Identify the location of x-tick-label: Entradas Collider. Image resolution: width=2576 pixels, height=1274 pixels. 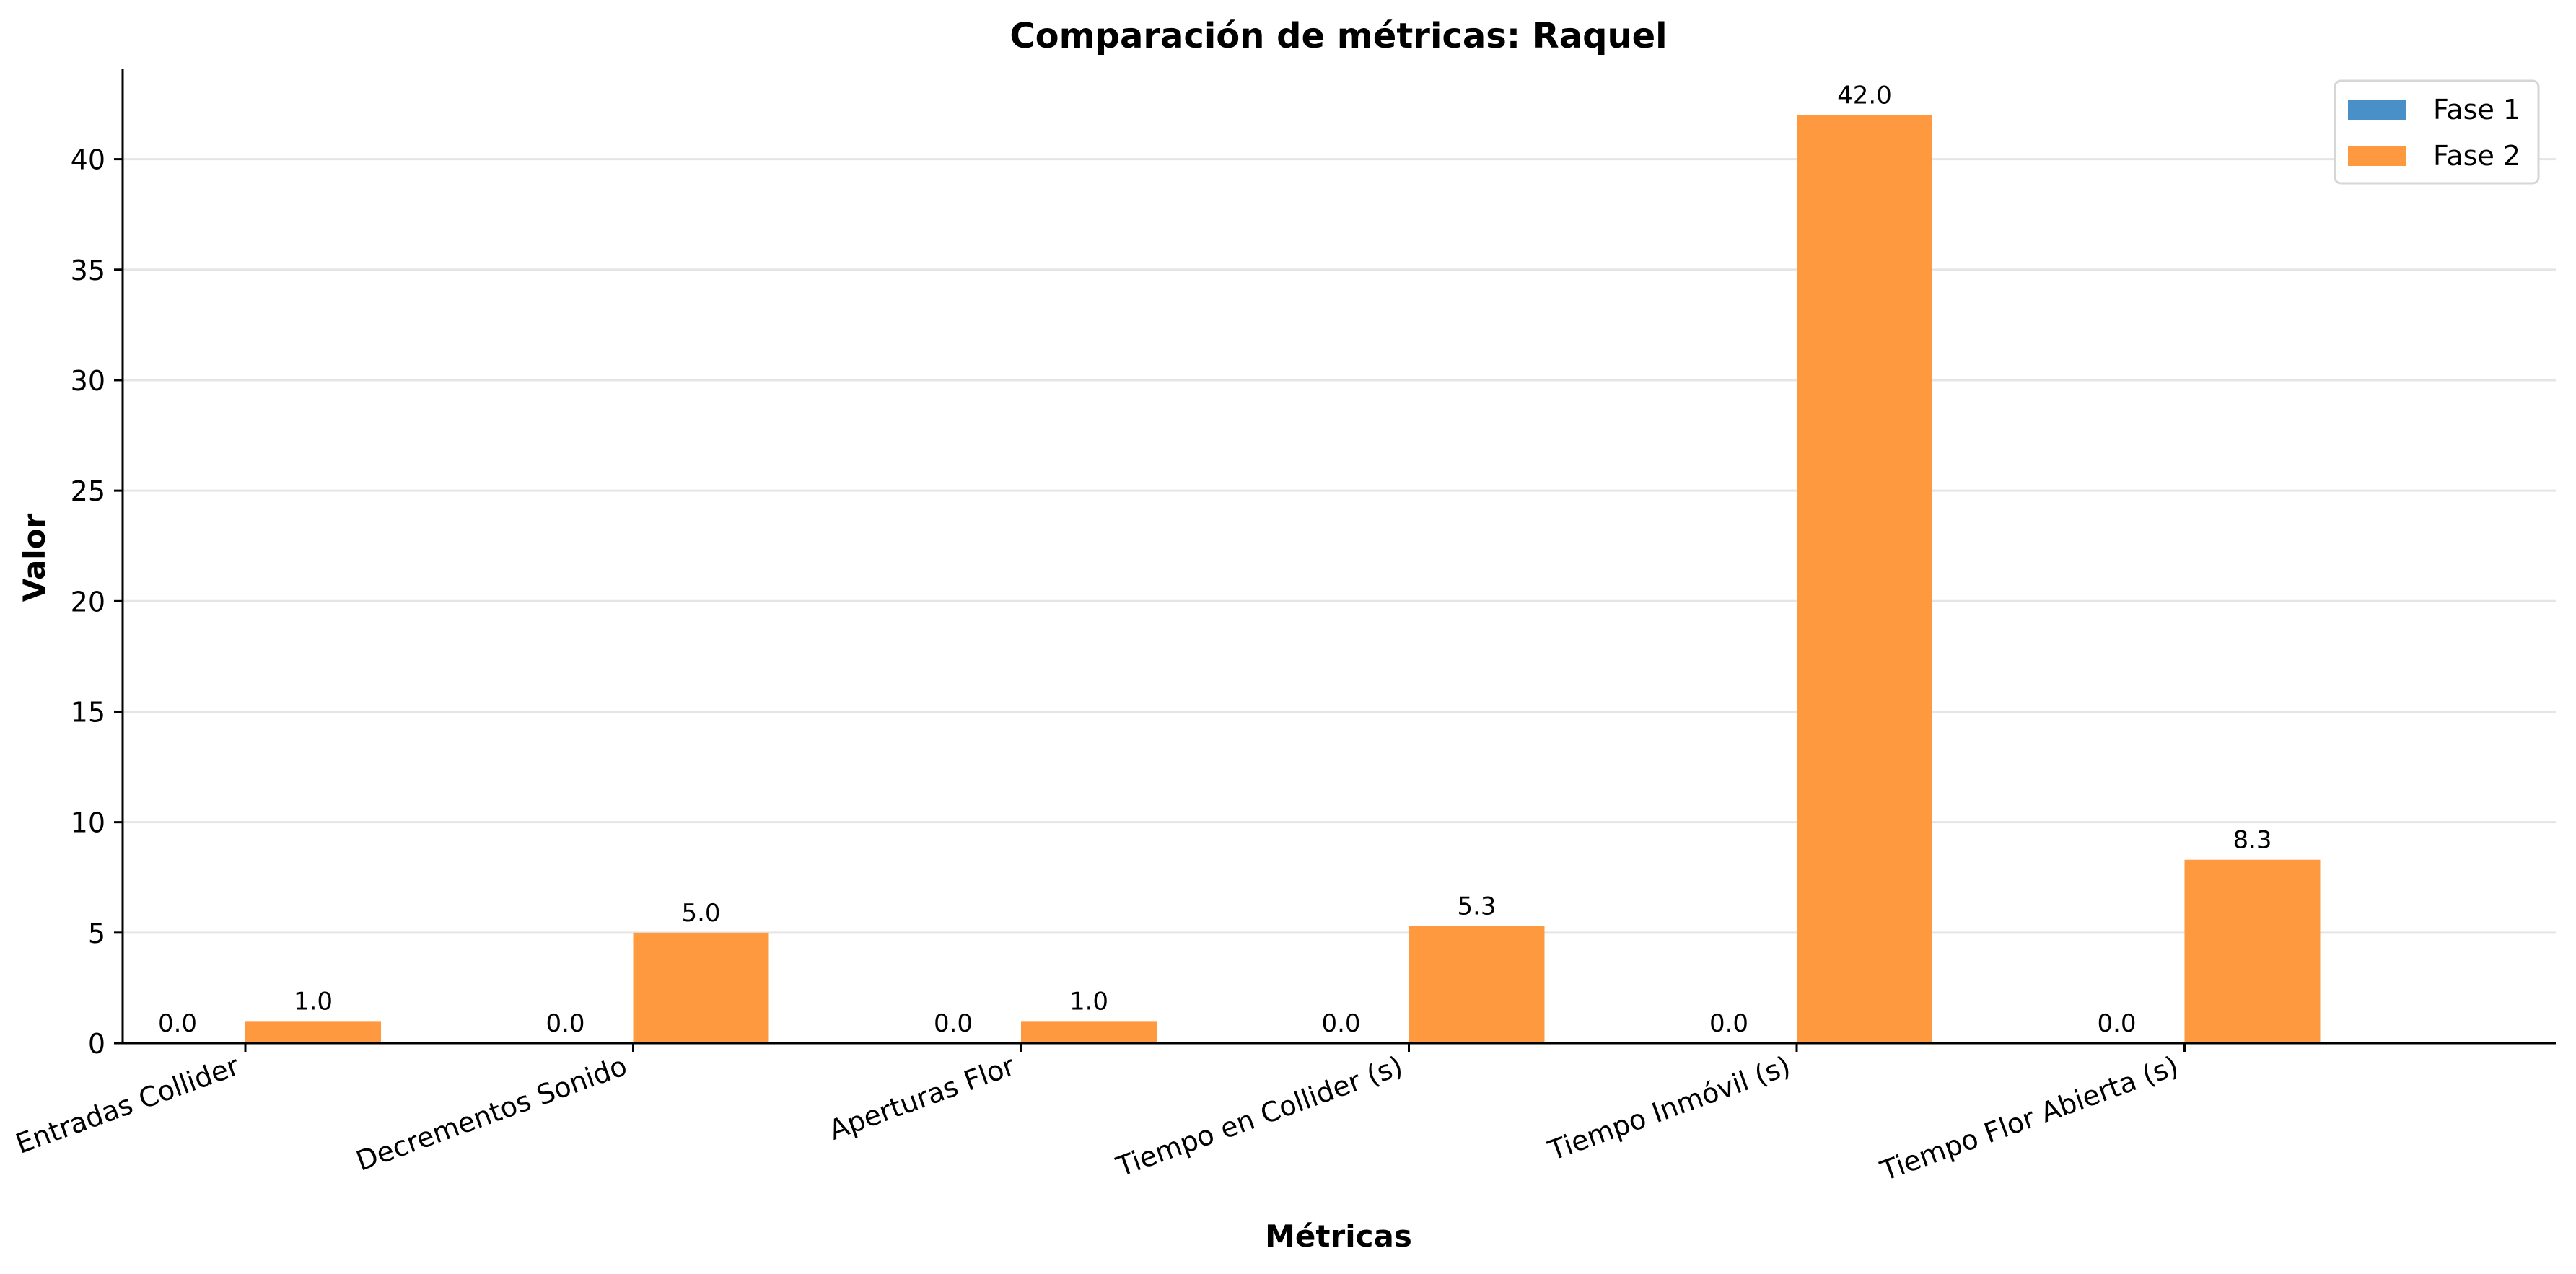
(128, 1105).